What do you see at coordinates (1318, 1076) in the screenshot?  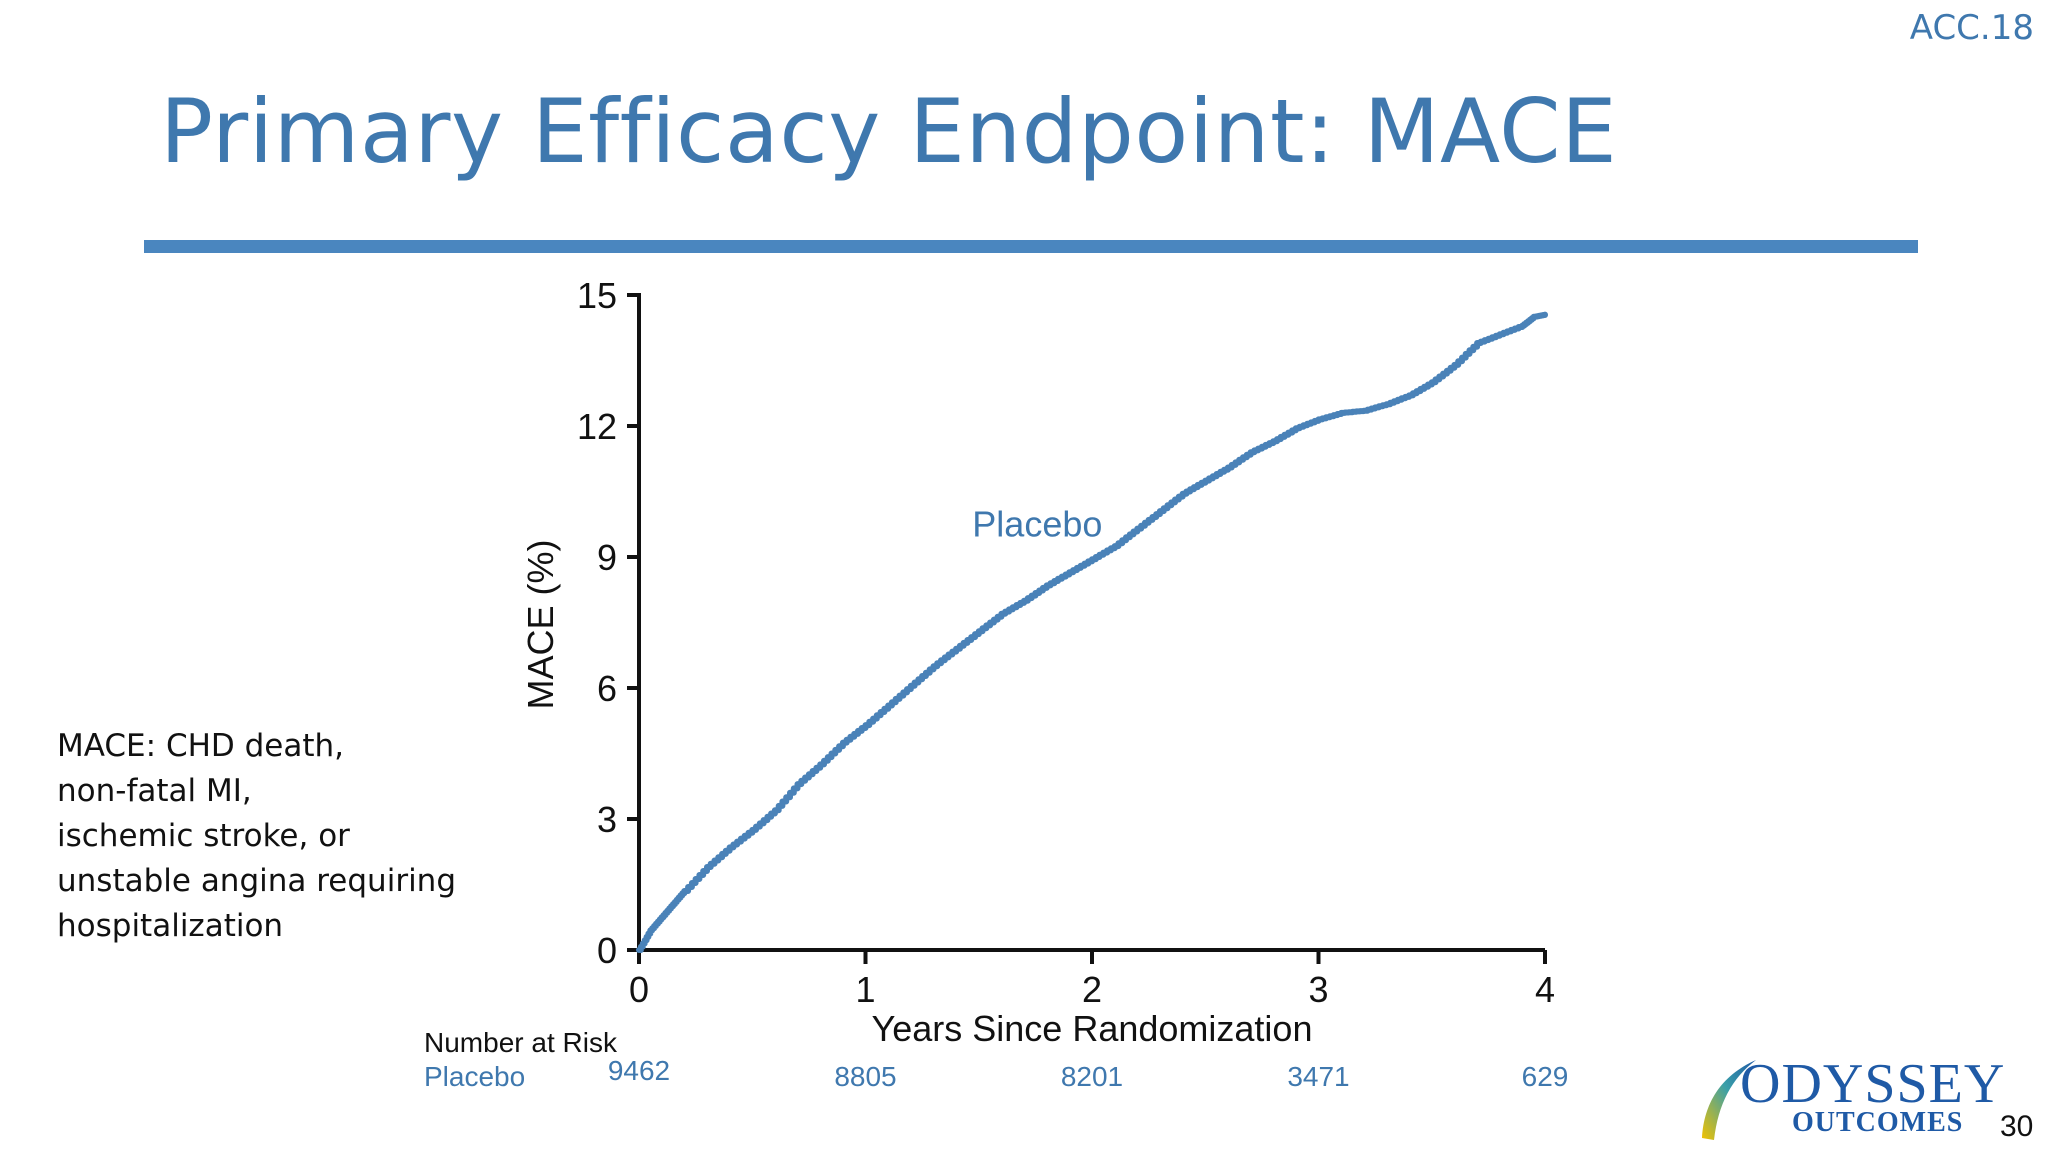 I see `risk-value: 3471` at bounding box center [1318, 1076].